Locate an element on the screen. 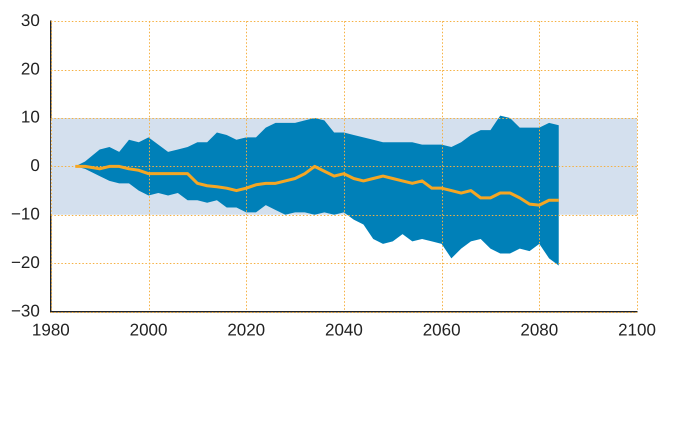  x-tick-label: 2040 is located at coordinates (344, 330).